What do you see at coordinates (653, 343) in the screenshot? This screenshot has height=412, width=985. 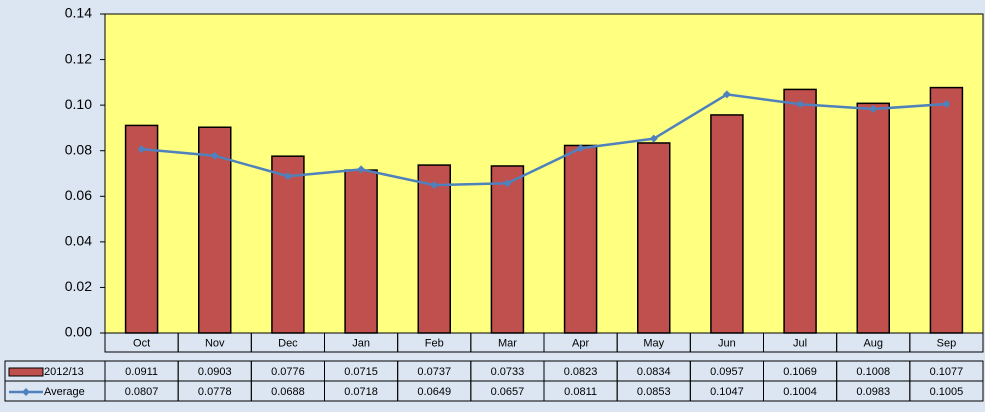 I see `x-tick-label: May` at bounding box center [653, 343].